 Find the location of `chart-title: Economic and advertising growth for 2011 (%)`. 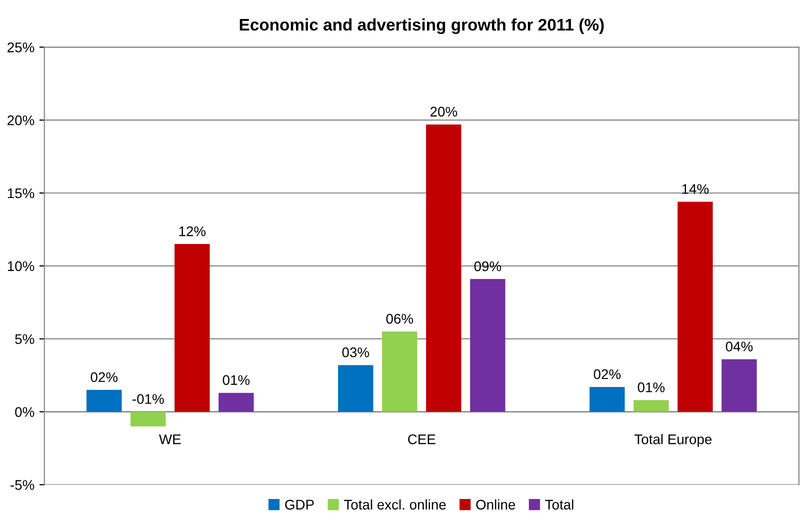

chart-title: Economic and advertising growth for 2011 (%) is located at coordinates (422, 26).